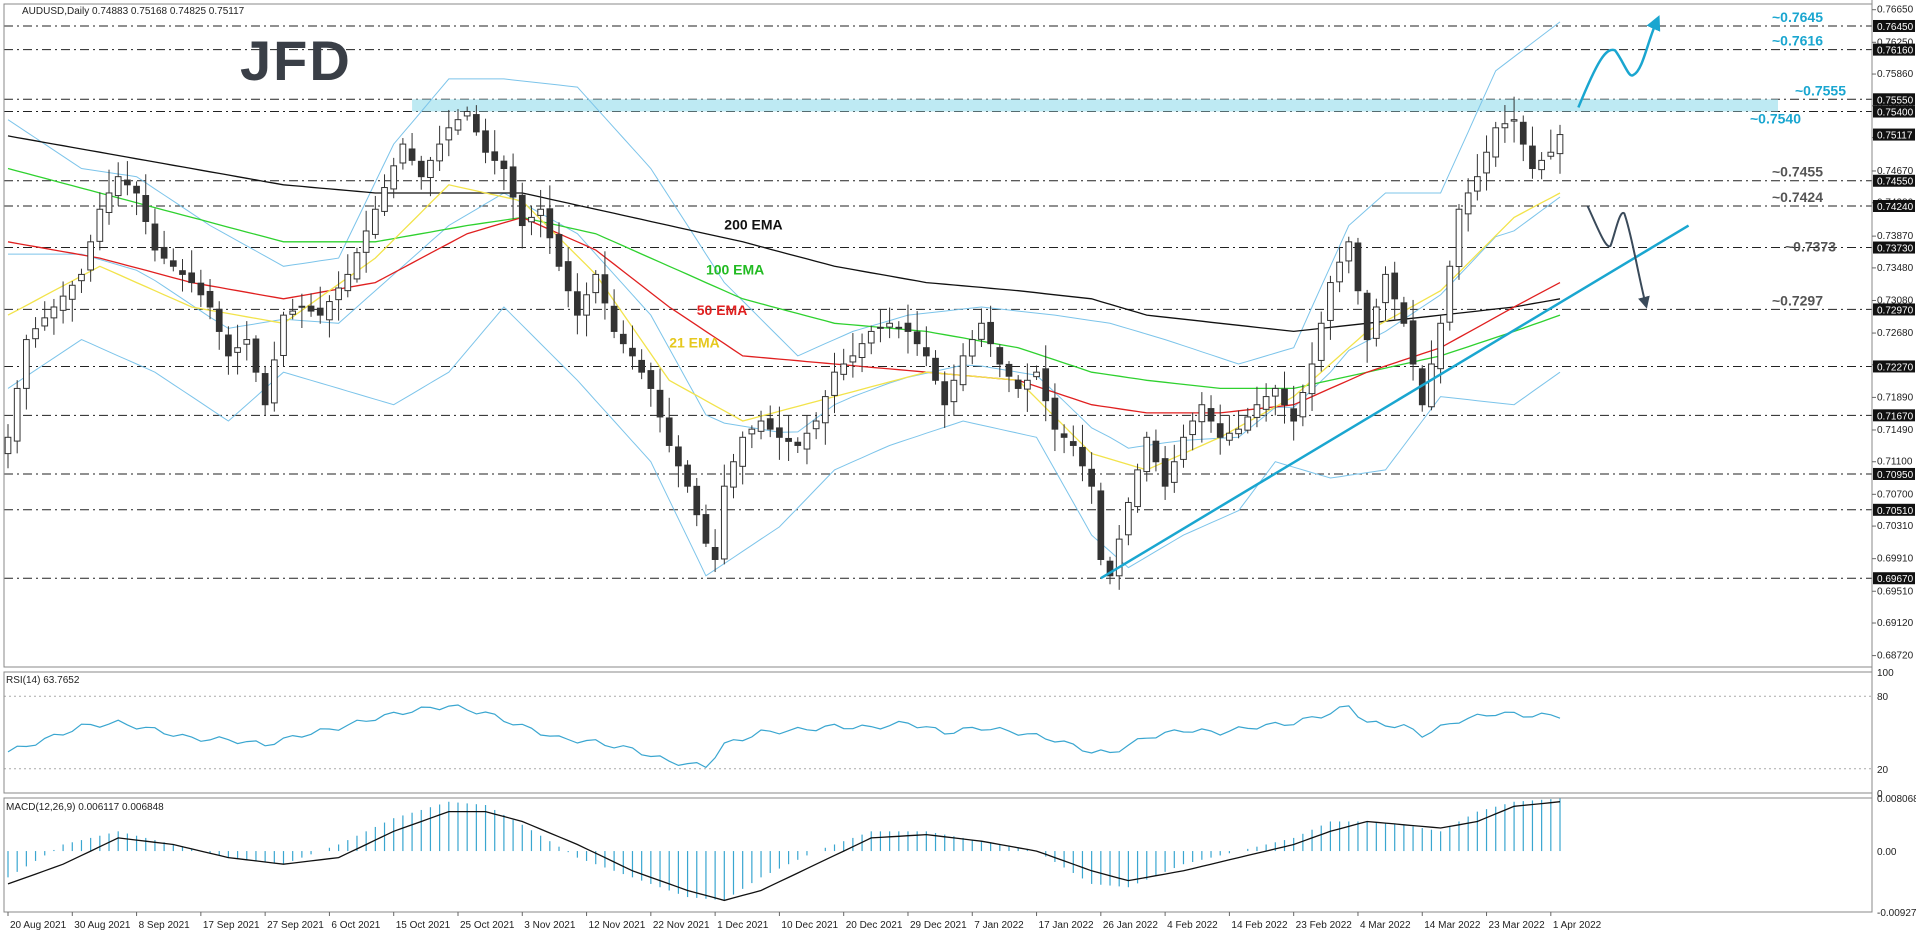 The width and height of the screenshot is (1916, 936). I want to click on date-tick-label: 27 Sep 2021, so click(295, 925).